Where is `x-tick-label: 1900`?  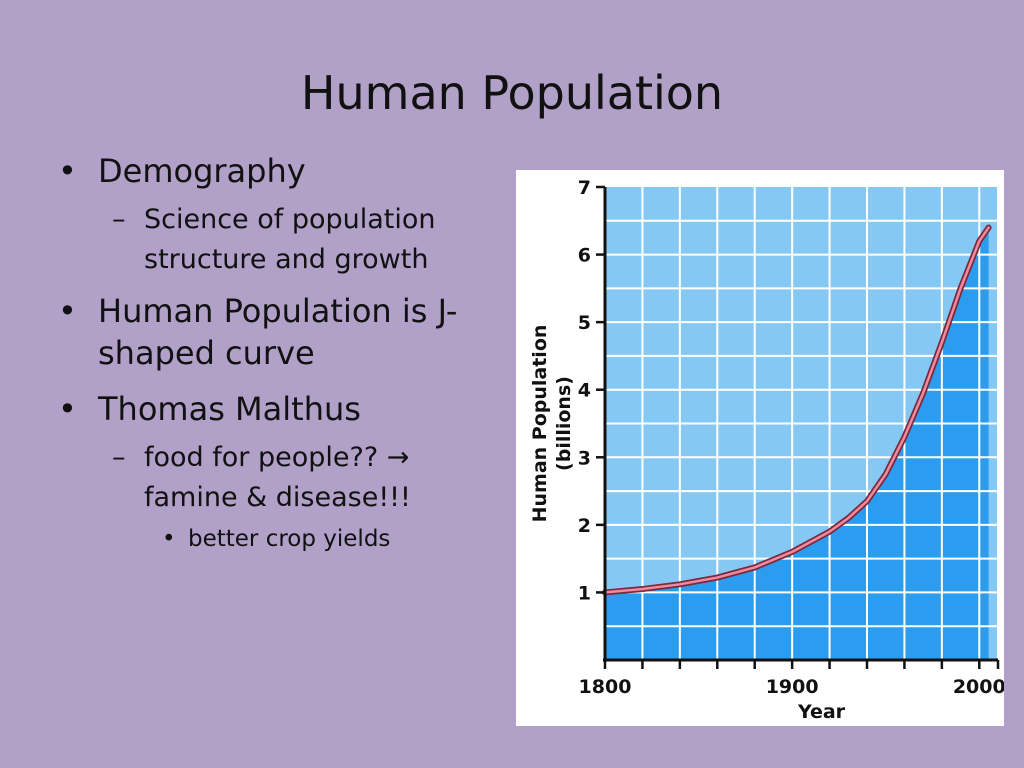
x-tick-label: 1900 is located at coordinates (792, 687).